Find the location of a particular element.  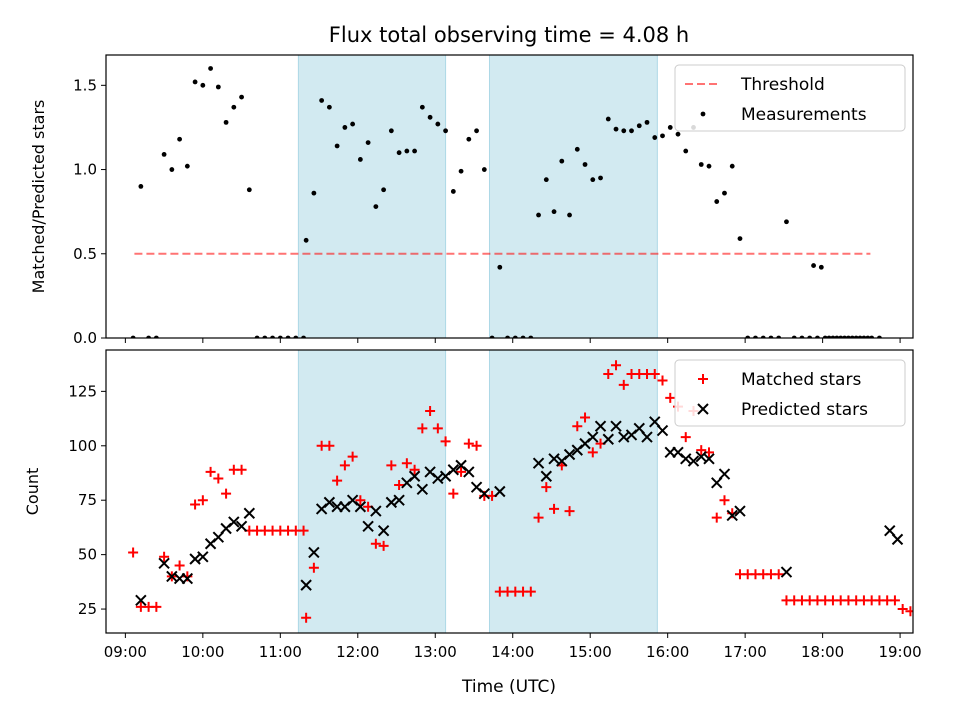

x-tick-label: 18:00 is located at coordinates (822, 652).